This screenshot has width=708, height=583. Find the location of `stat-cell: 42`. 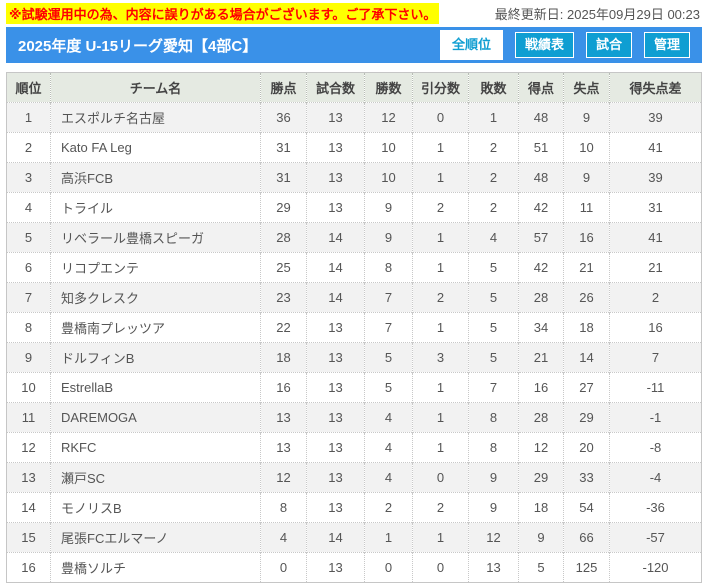

stat-cell: 42 is located at coordinates (541, 267).